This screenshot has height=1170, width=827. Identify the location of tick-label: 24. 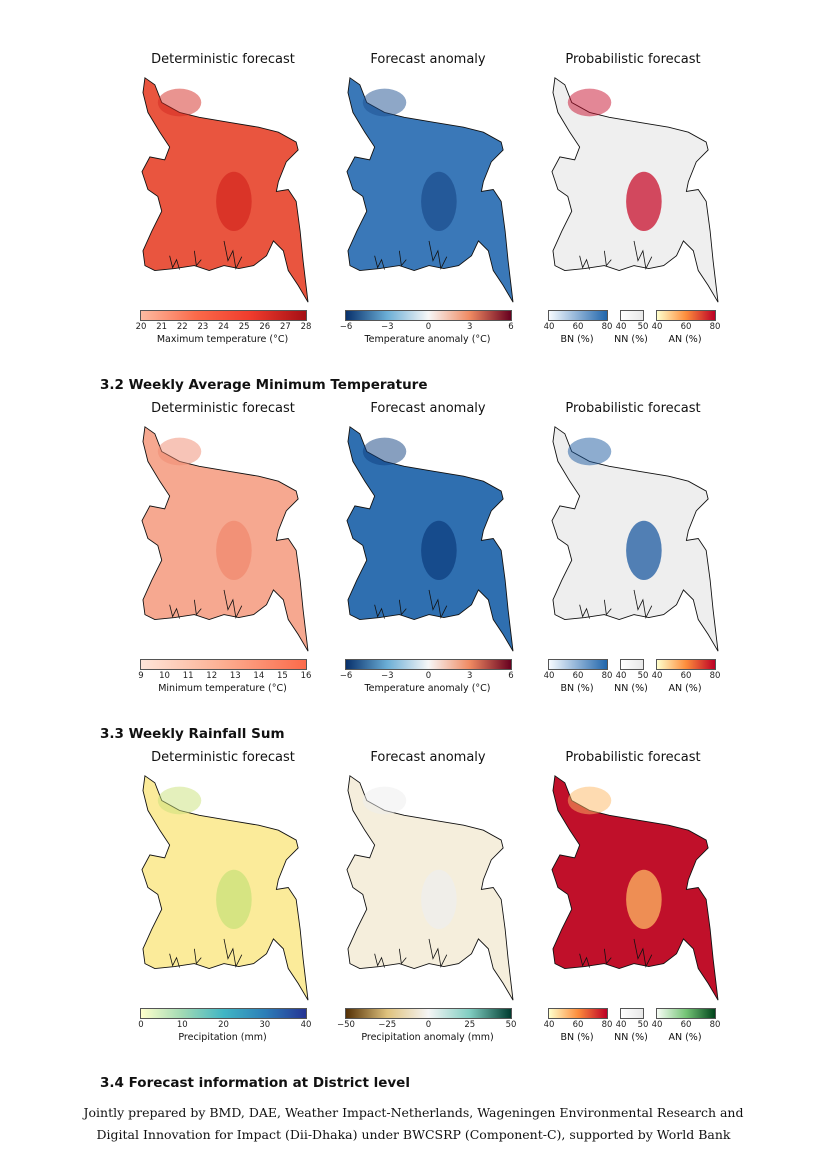
(223, 327).